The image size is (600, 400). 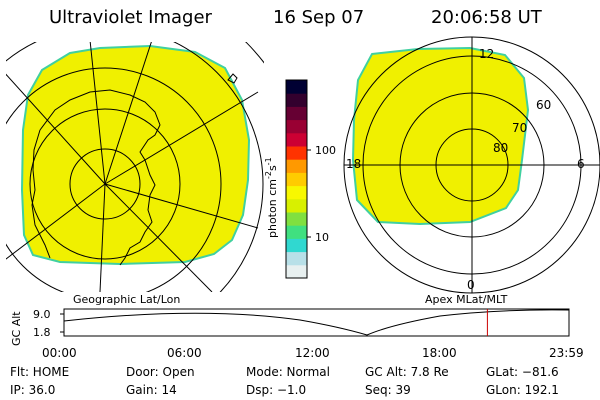 I want to click on door-status: Door: Open, so click(x=160, y=372).